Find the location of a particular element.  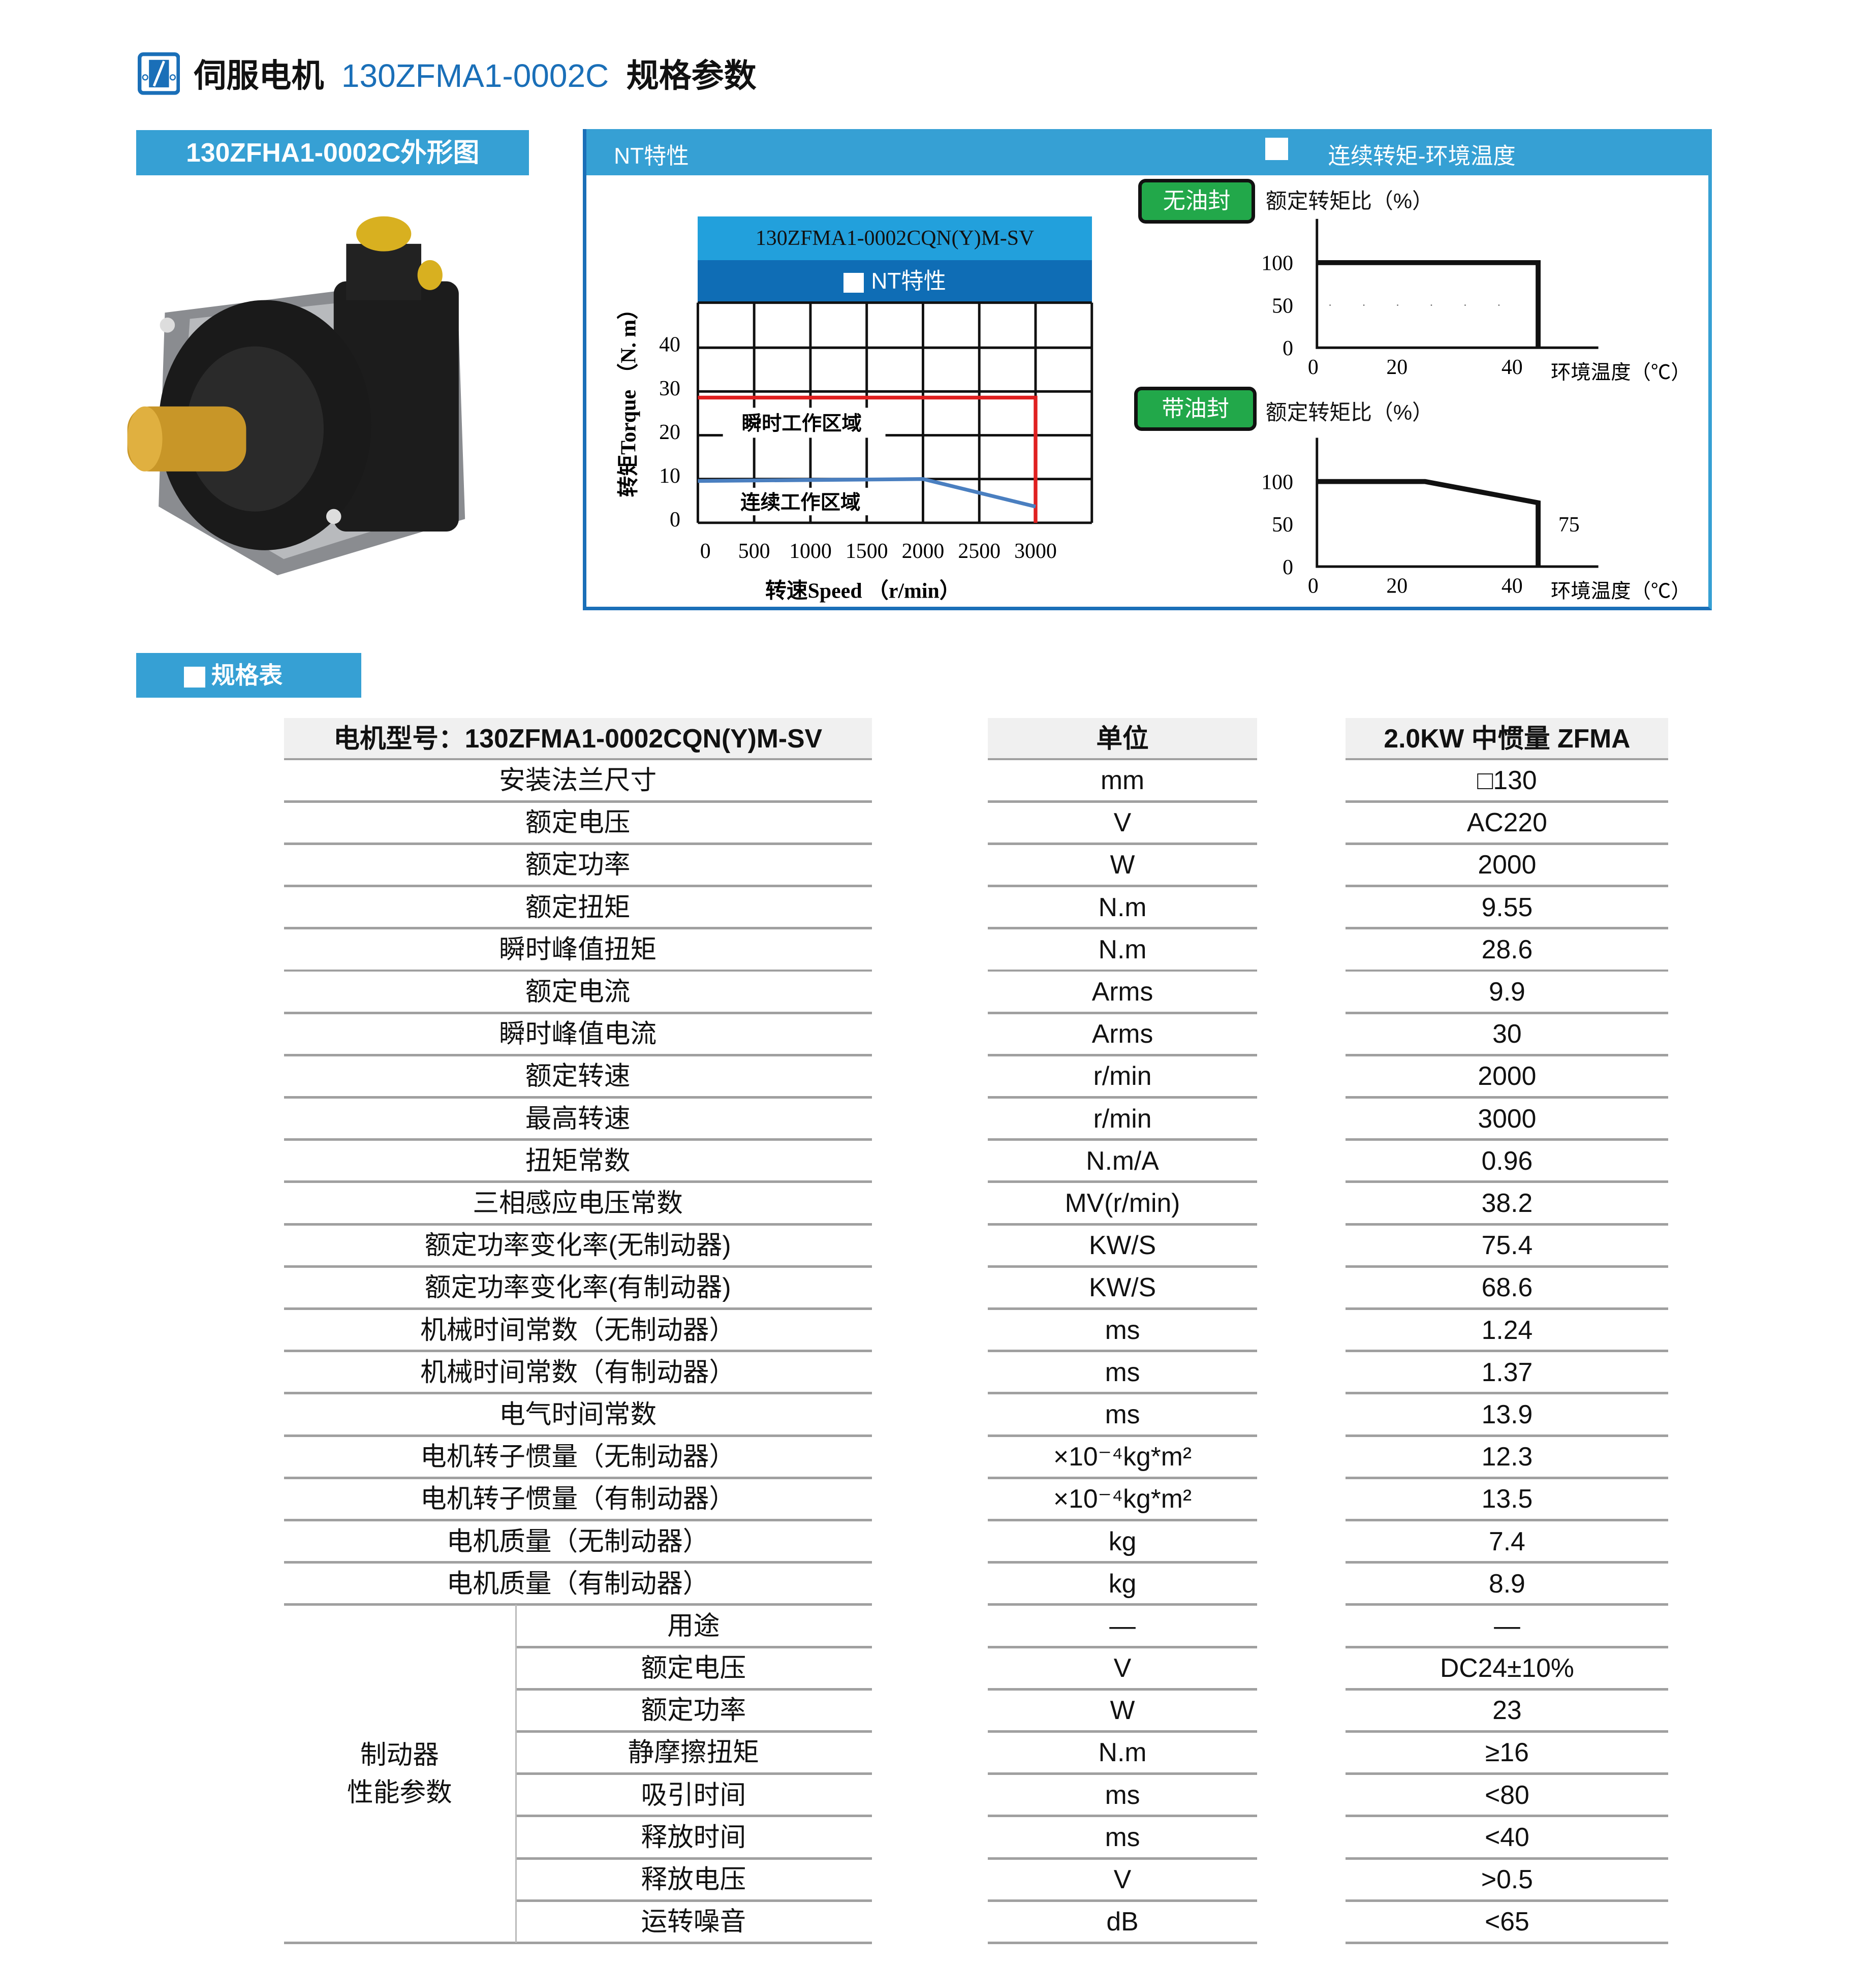

value-cell: — is located at coordinates (1507, 1625).